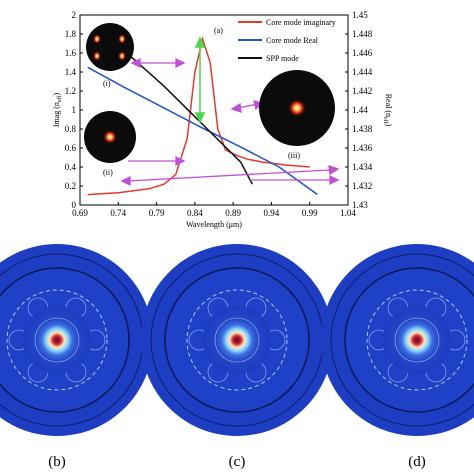 The height and width of the screenshot is (474, 474). Describe the element at coordinates (70, 186) in the screenshot. I see `y-left-tick-label: 0.2` at that location.